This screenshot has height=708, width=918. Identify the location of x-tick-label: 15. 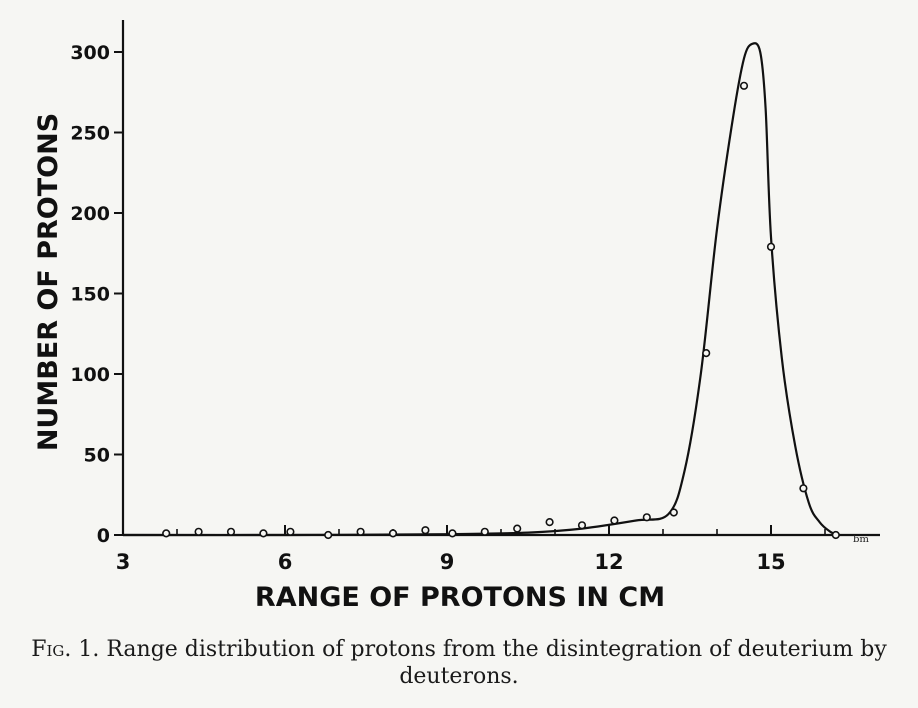
(770, 562).